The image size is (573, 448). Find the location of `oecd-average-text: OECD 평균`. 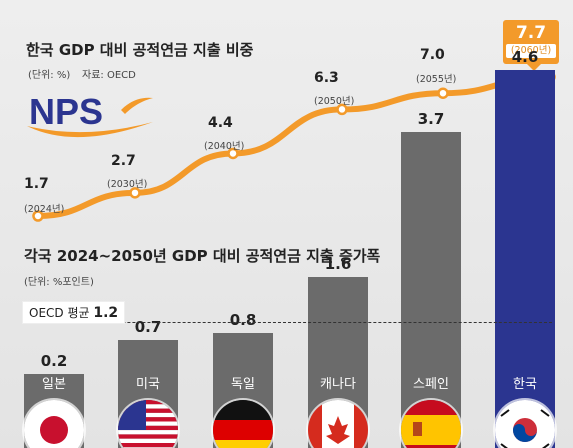

oecd-average-text: OECD 평균 is located at coordinates (59, 313).